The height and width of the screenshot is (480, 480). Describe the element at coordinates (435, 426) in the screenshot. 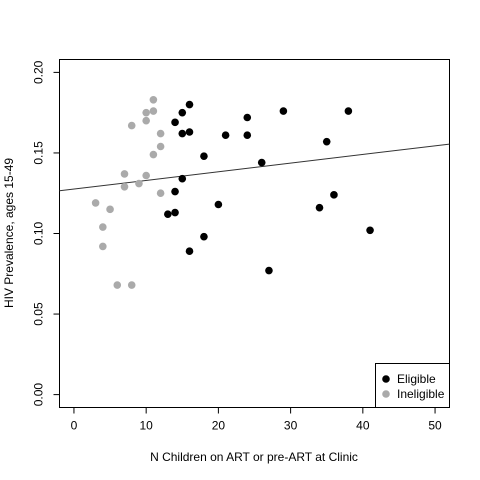

I see `x-tick-label: 50` at that location.